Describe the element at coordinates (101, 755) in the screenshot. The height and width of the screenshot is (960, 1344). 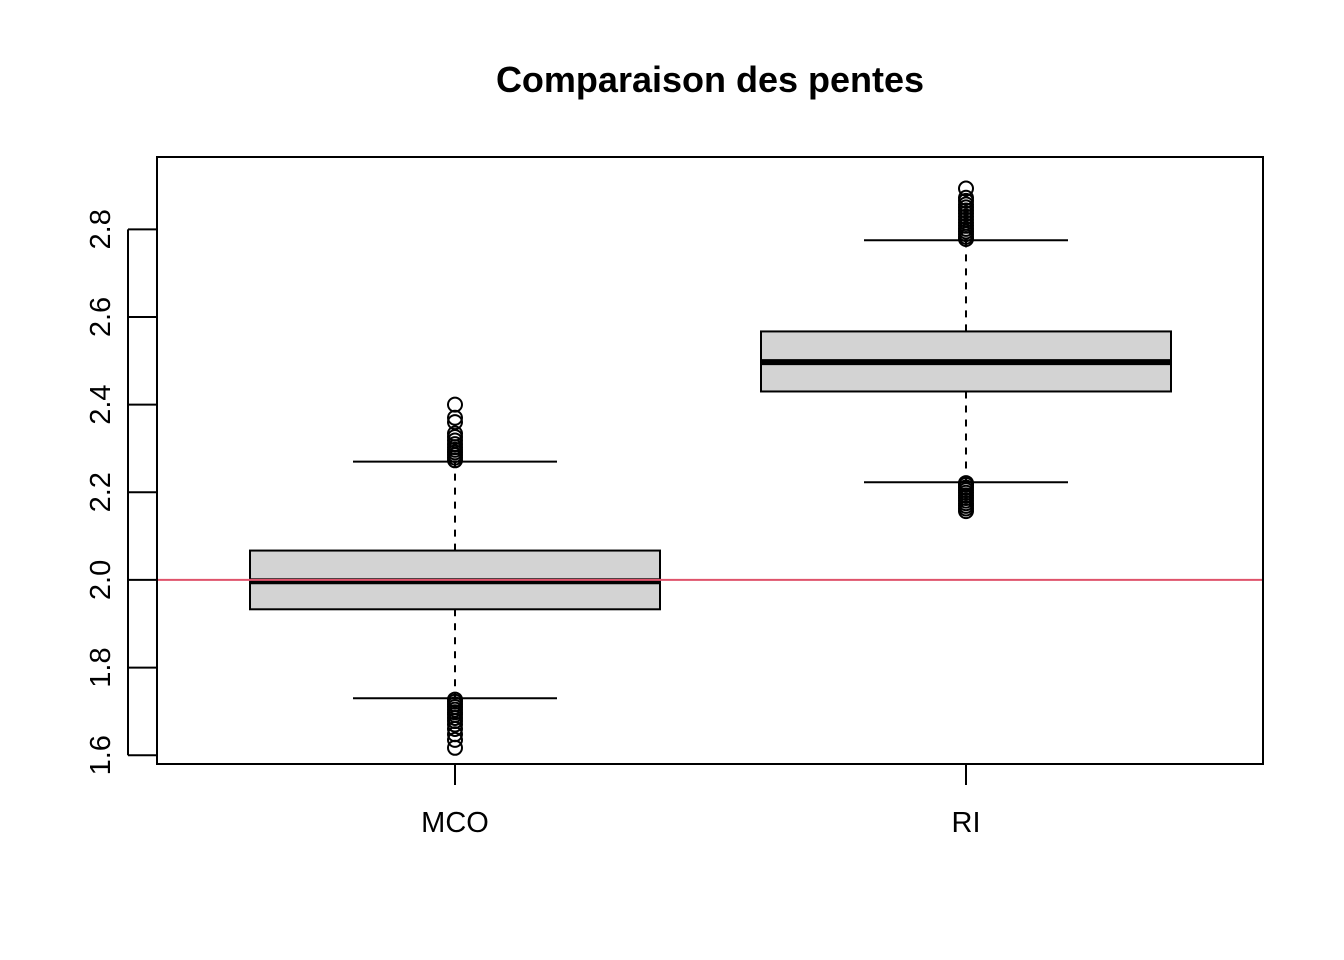
I see `y-tick-label: 1.6` at that location.